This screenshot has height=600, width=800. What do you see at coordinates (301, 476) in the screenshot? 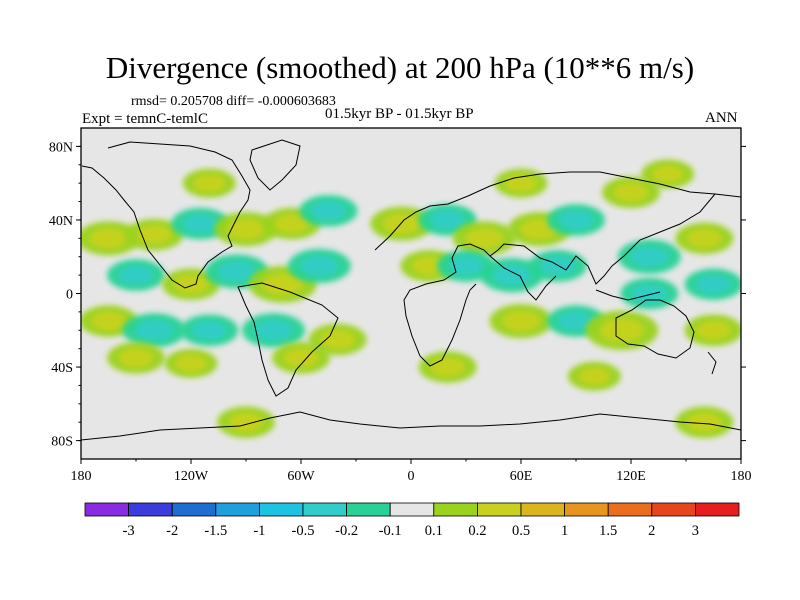
I see `lon-tick-label: 60W` at bounding box center [301, 476].